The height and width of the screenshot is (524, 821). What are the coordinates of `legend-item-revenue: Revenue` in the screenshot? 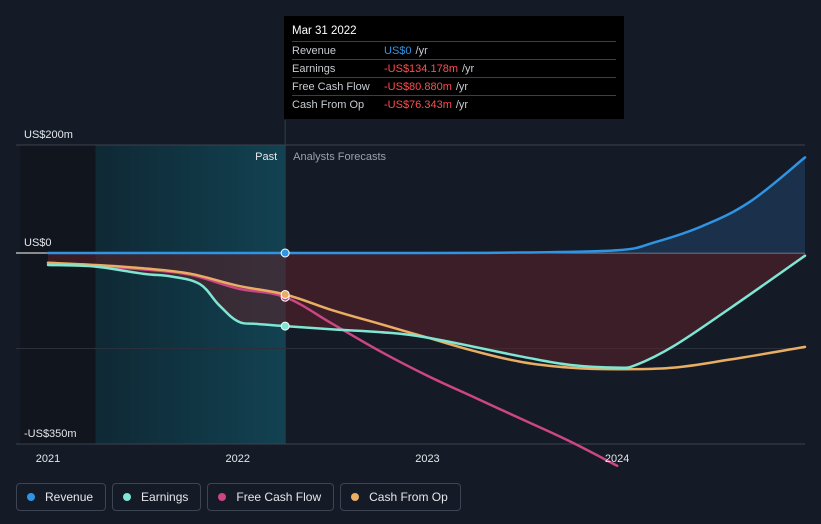 It's located at (61, 497).